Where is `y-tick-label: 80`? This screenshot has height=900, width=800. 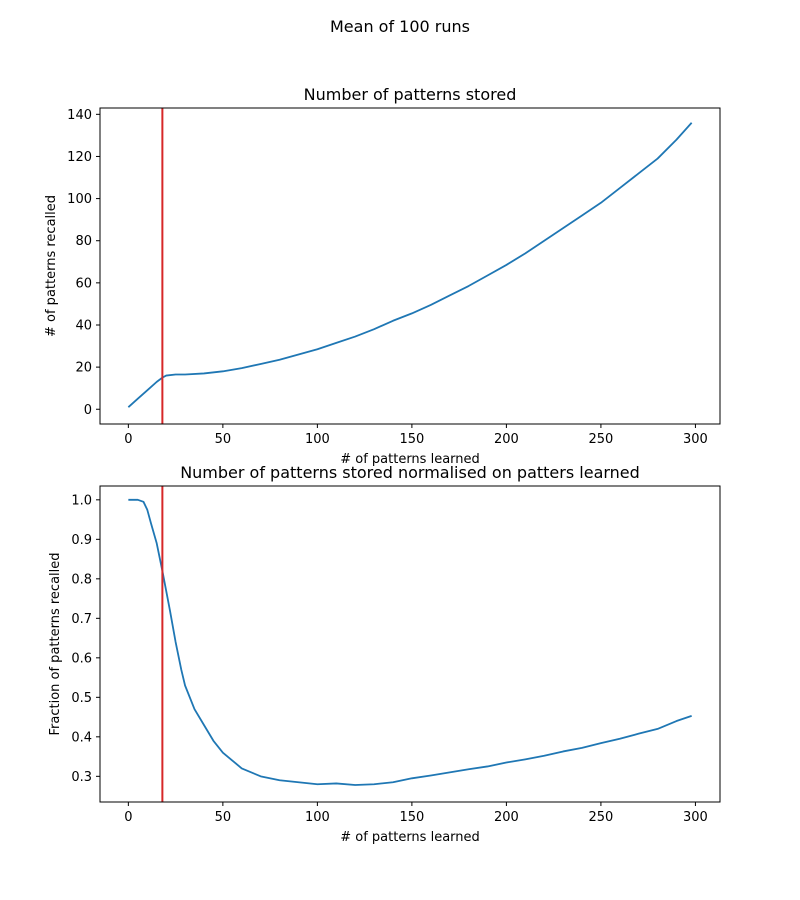 y-tick-label: 80 is located at coordinates (83, 241).